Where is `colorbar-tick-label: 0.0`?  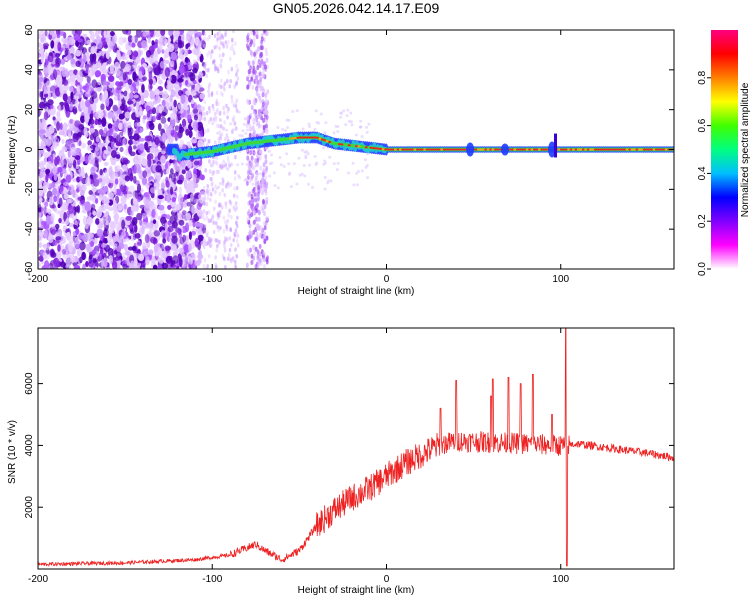 colorbar-tick-label: 0.0 is located at coordinates (702, 269).